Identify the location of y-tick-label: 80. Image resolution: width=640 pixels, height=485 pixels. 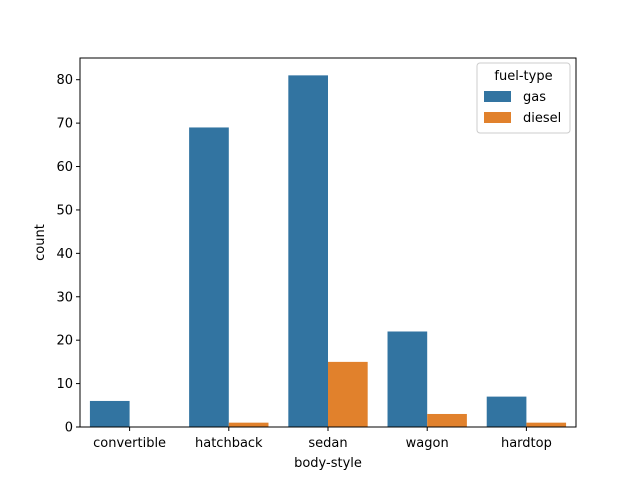
(64, 80).